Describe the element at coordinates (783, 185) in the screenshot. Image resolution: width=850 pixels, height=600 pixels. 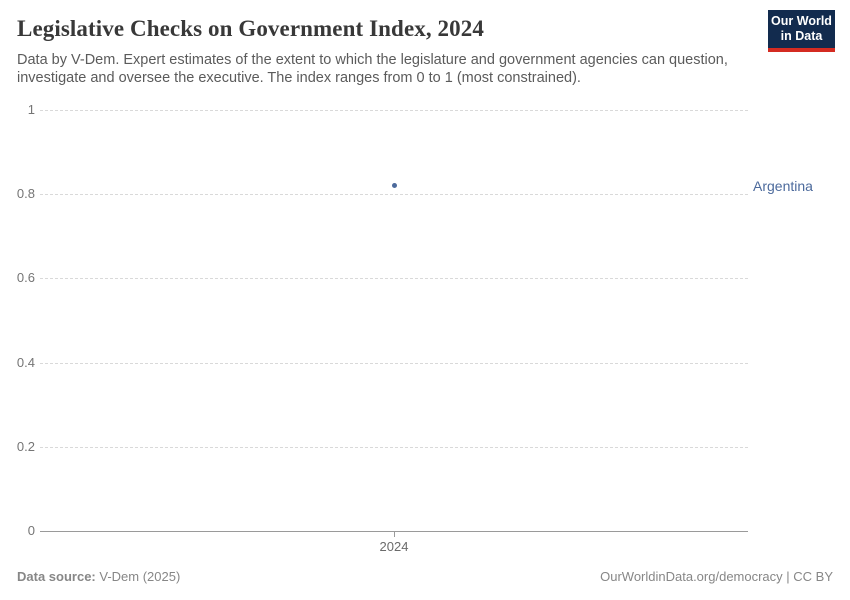
I see `entity-label-argentina: Argentina` at that location.